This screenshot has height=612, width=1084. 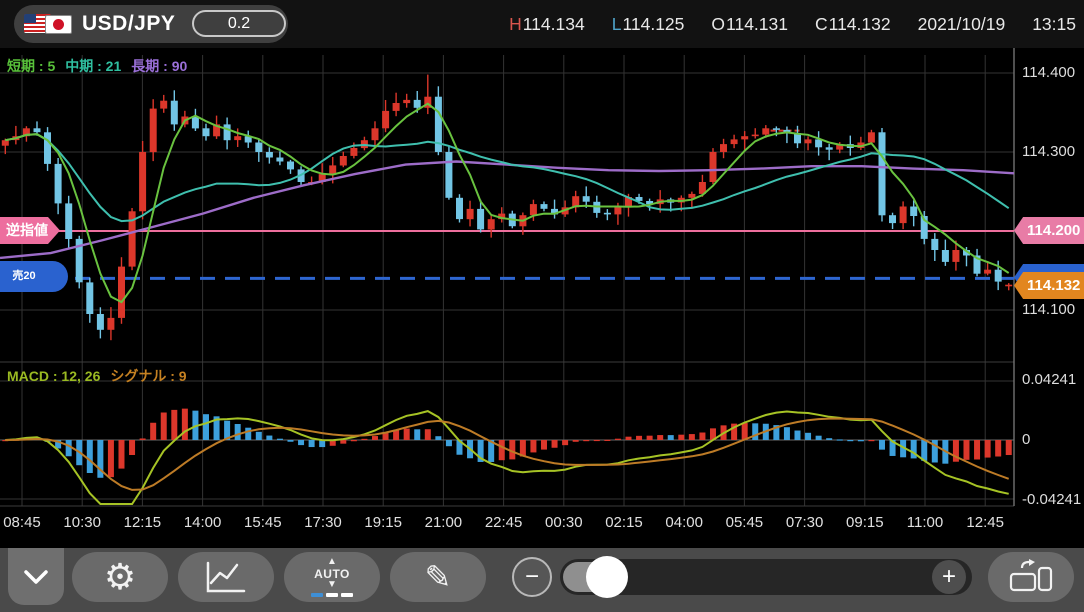 What do you see at coordinates (985, 522) in the screenshot?
I see `time-axis-label: 12:45` at bounding box center [985, 522].